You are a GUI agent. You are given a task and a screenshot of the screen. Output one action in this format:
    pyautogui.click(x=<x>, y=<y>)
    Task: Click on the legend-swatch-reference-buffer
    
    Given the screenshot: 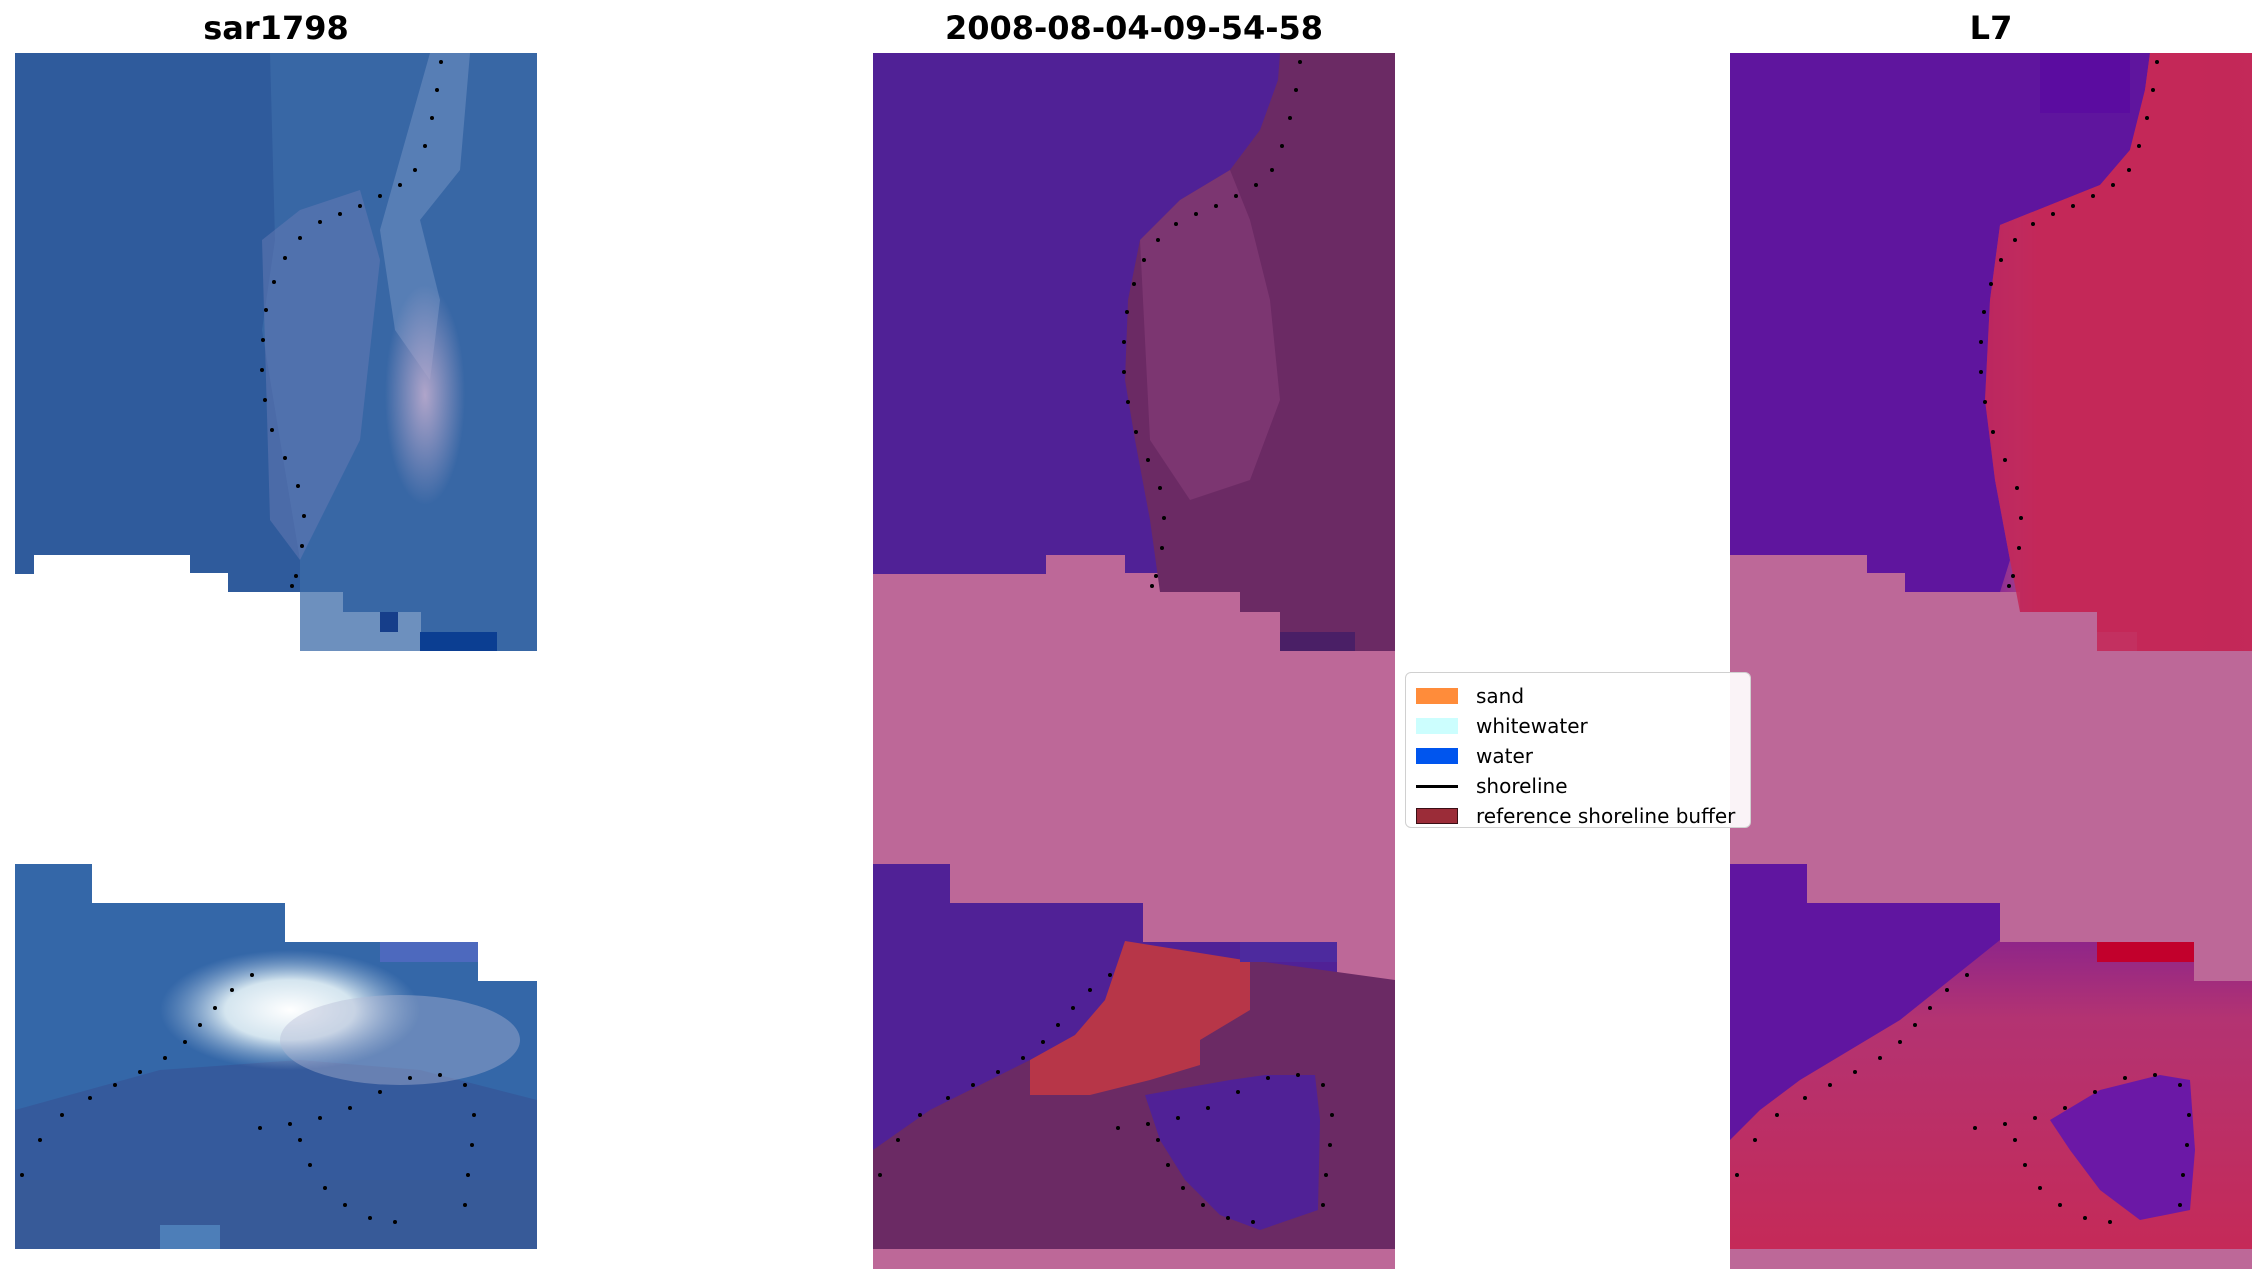 What is the action you would take?
    pyautogui.click(x=1437, y=816)
    